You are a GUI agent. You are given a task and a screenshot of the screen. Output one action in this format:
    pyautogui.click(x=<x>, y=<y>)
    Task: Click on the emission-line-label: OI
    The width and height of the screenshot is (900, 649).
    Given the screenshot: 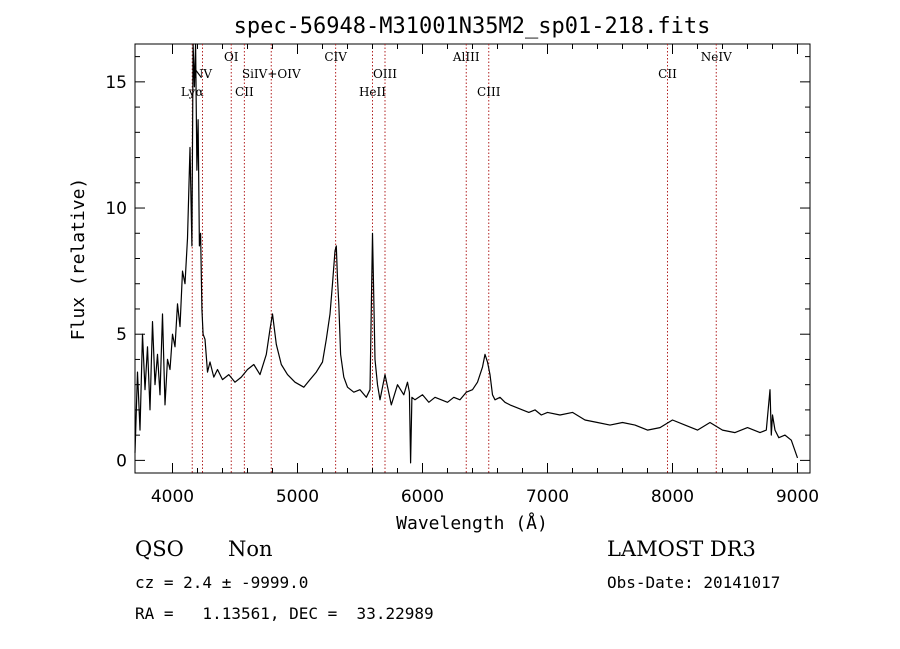 What is the action you would take?
    pyautogui.click(x=231, y=57)
    